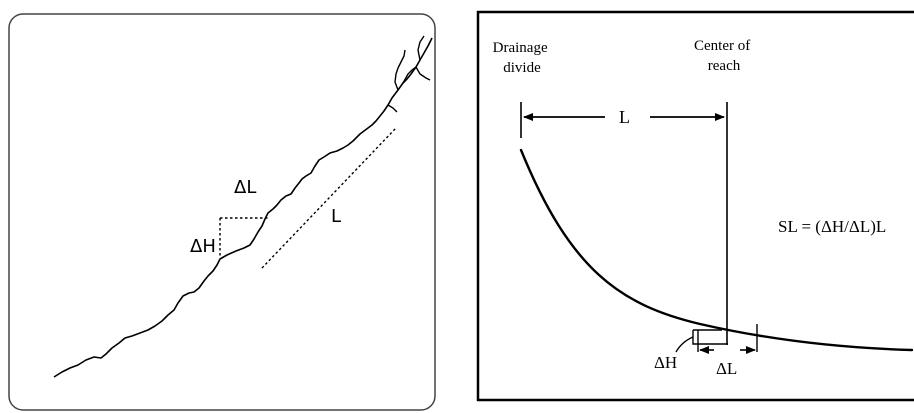  I want to click on drainage-divide-label: Drainage divide, so click(522, 58).